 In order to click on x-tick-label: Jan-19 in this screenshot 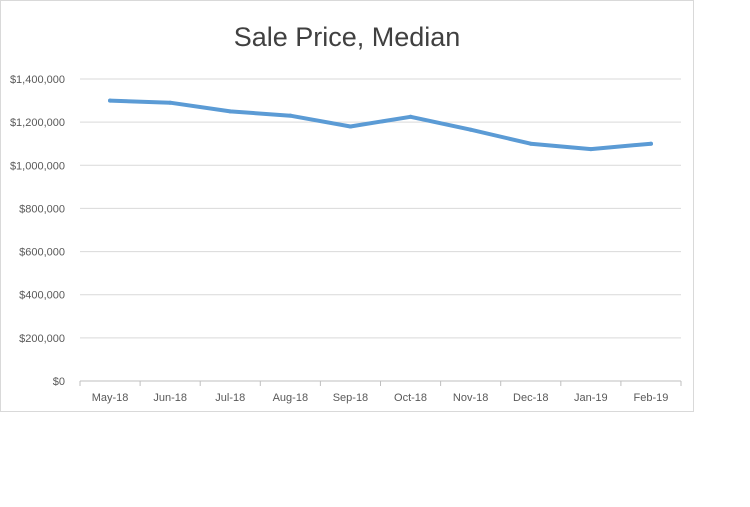, I will do `click(591, 398)`.